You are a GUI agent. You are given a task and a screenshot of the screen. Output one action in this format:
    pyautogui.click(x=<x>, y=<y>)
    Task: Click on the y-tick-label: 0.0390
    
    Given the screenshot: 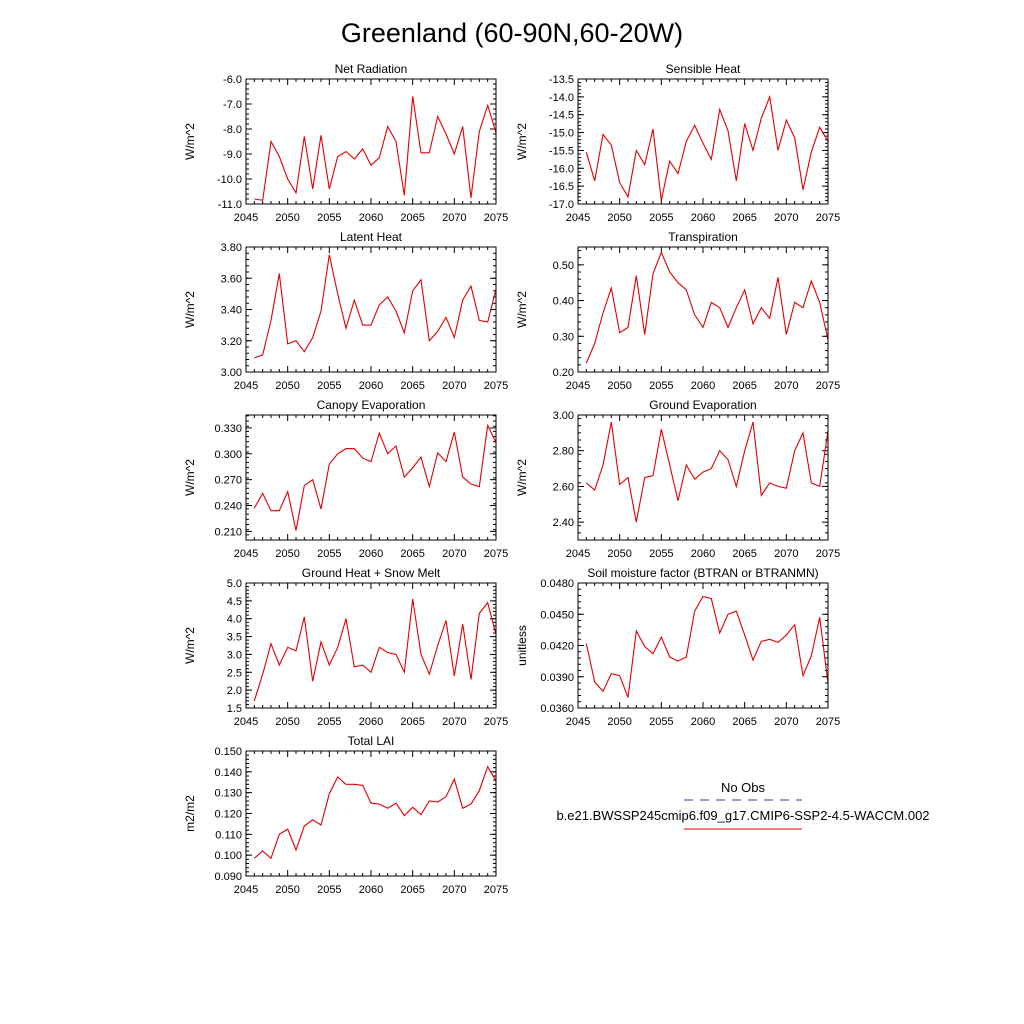 What is the action you would take?
    pyautogui.click(x=557, y=678)
    